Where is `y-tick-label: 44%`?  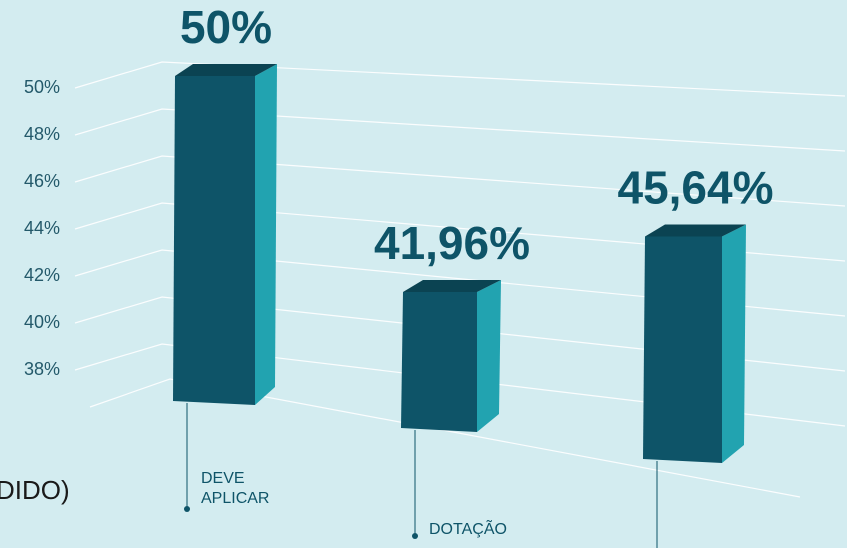
y-tick-label: 44% is located at coordinates (42, 228).